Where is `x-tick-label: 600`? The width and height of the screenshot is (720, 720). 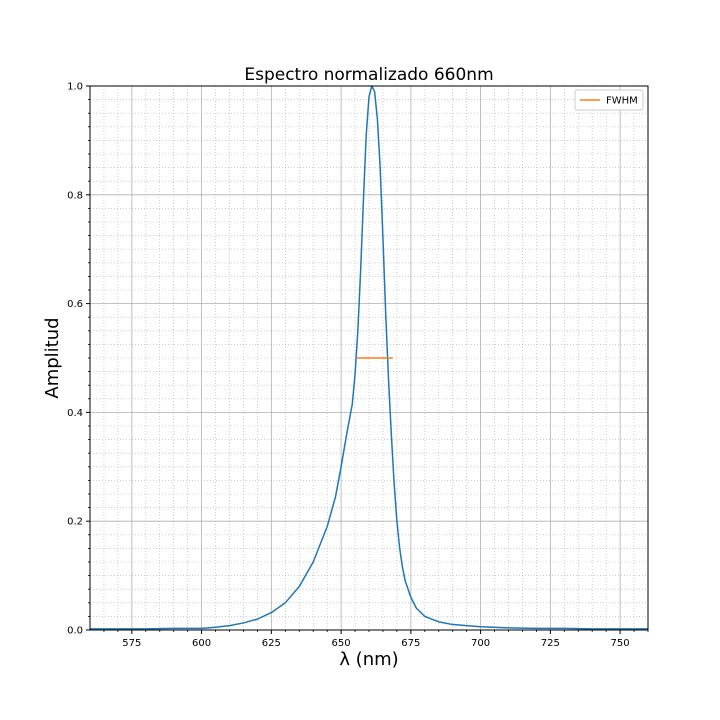 x-tick-label: 600 is located at coordinates (201, 643).